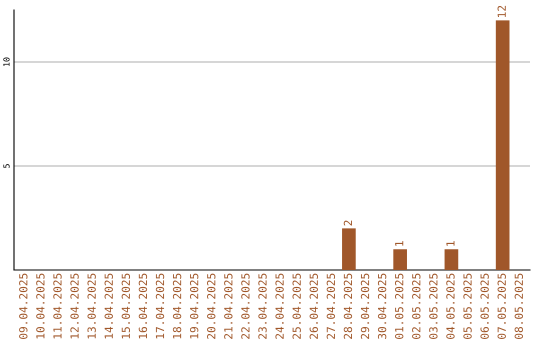 The image size is (540, 340). What do you see at coordinates (211, 306) in the screenshot?
I see `x-tick-label: 20.04.2025` at bounding box center [211, 306].